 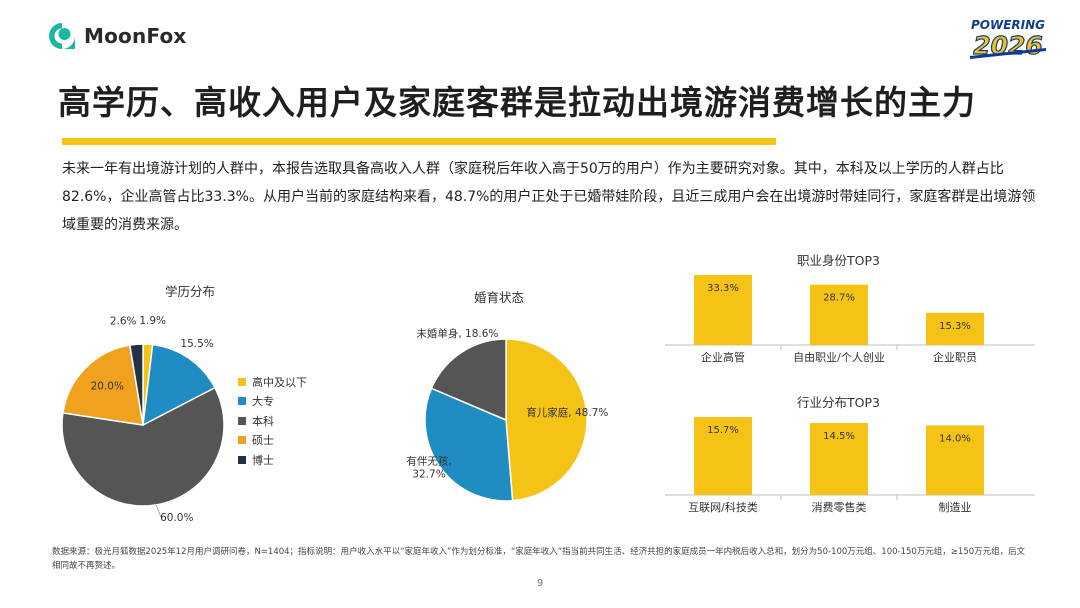 What do you see at coordinates (123, 321) in the screenshot?
I see `pie-label-4: 2.6%` at bounding box center [123, 321].